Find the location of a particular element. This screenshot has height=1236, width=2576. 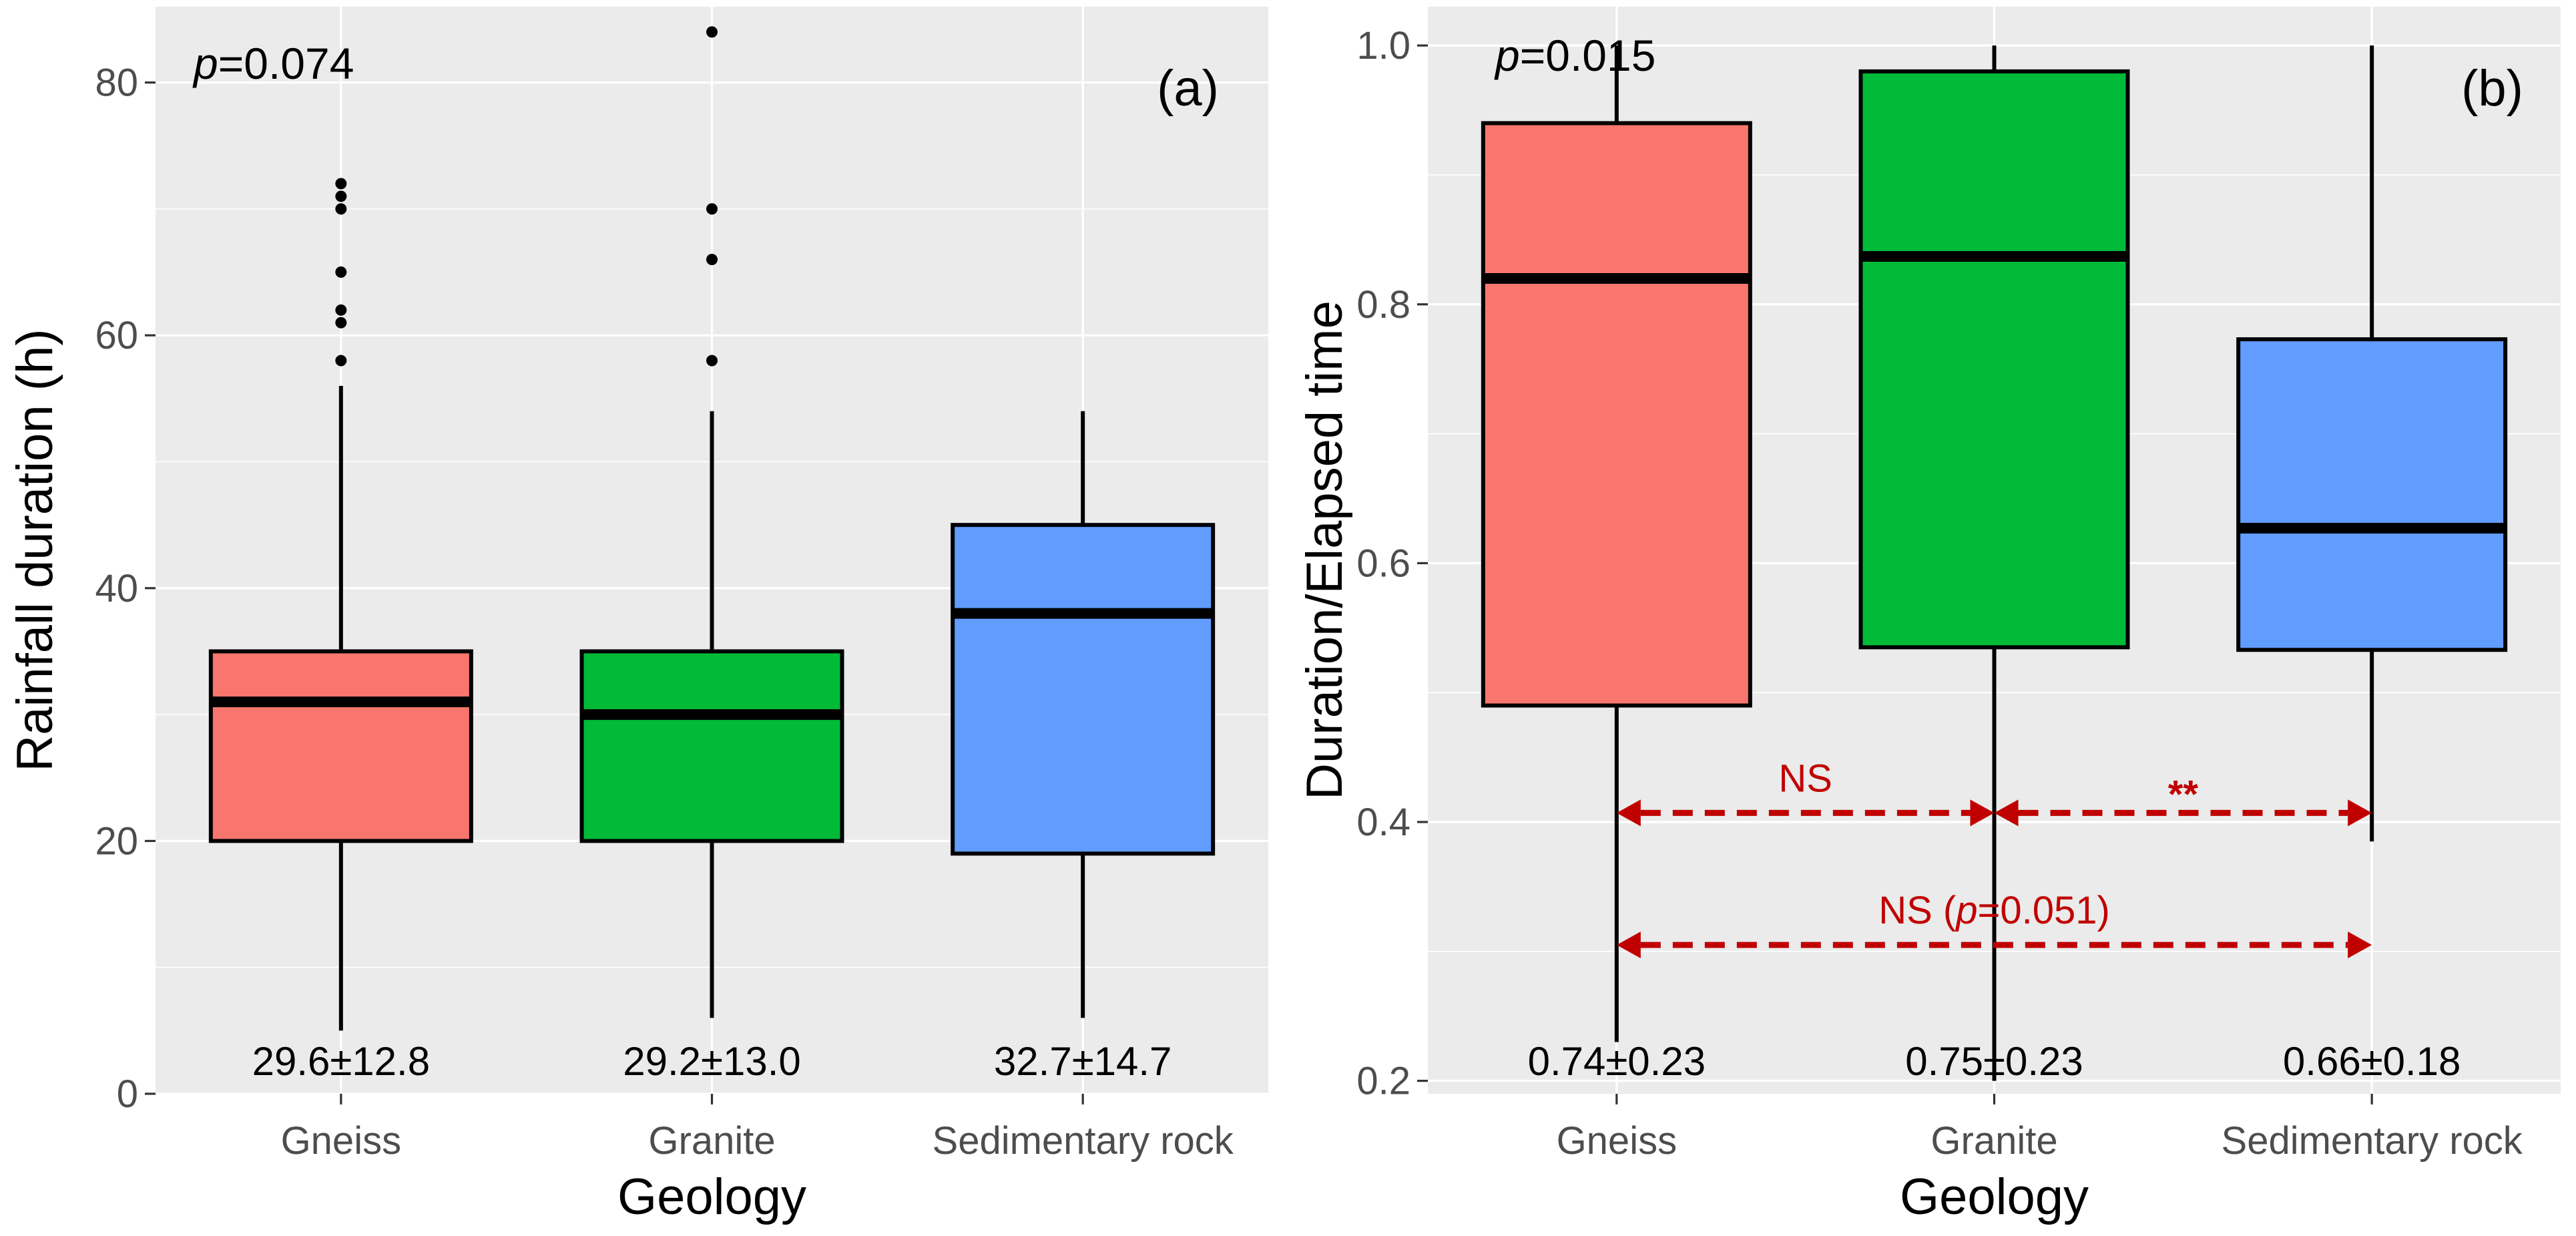

y-axis-title: Duration/Elapsed time is located at coordinates (1324, 550).